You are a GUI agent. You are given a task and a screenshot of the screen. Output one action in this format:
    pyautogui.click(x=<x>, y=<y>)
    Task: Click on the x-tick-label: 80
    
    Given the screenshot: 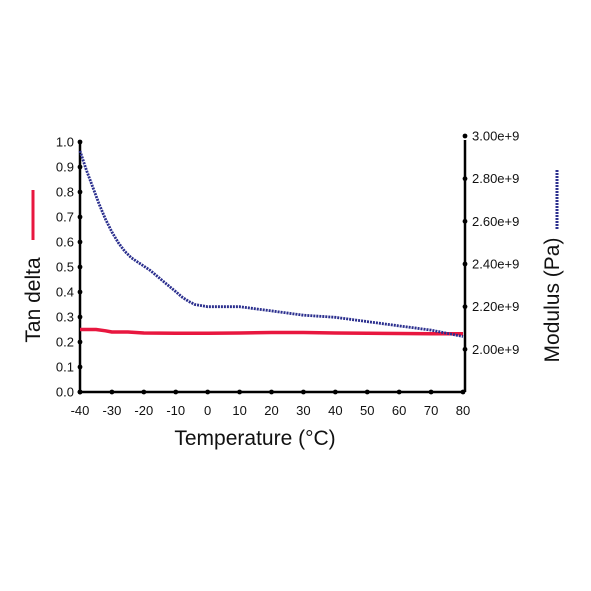 What is the action you would take?
    pyautogui.click(x=463, y=410)
    